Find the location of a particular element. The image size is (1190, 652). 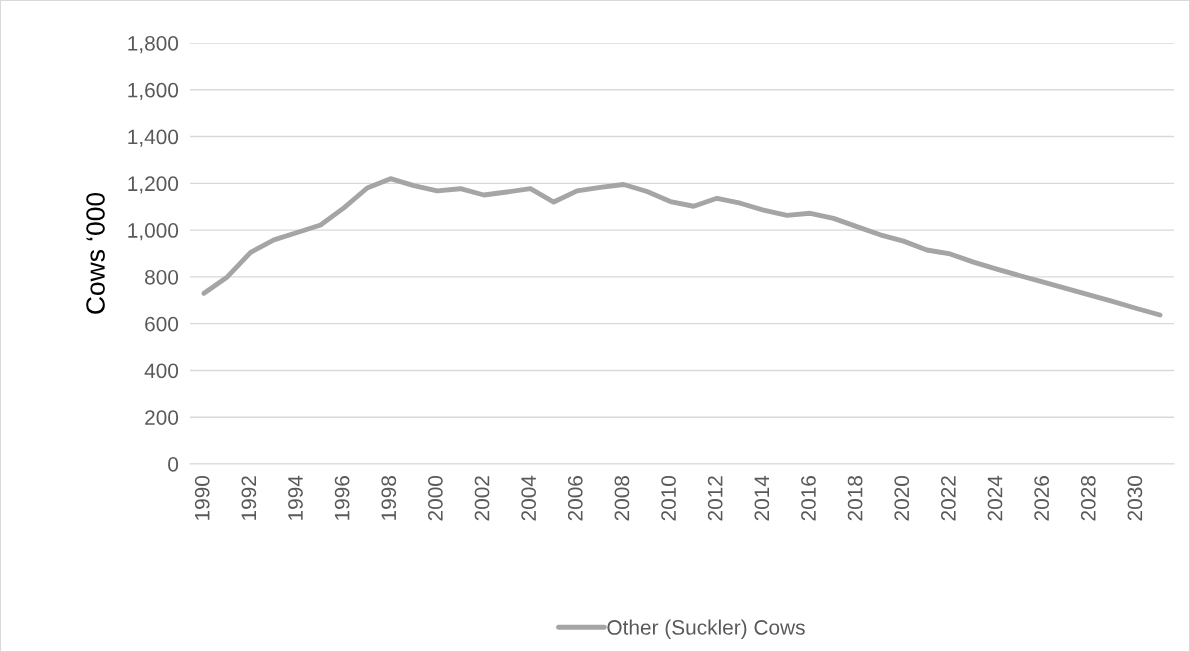

y-tick-label: 600 is located at coordinates (162, 324).